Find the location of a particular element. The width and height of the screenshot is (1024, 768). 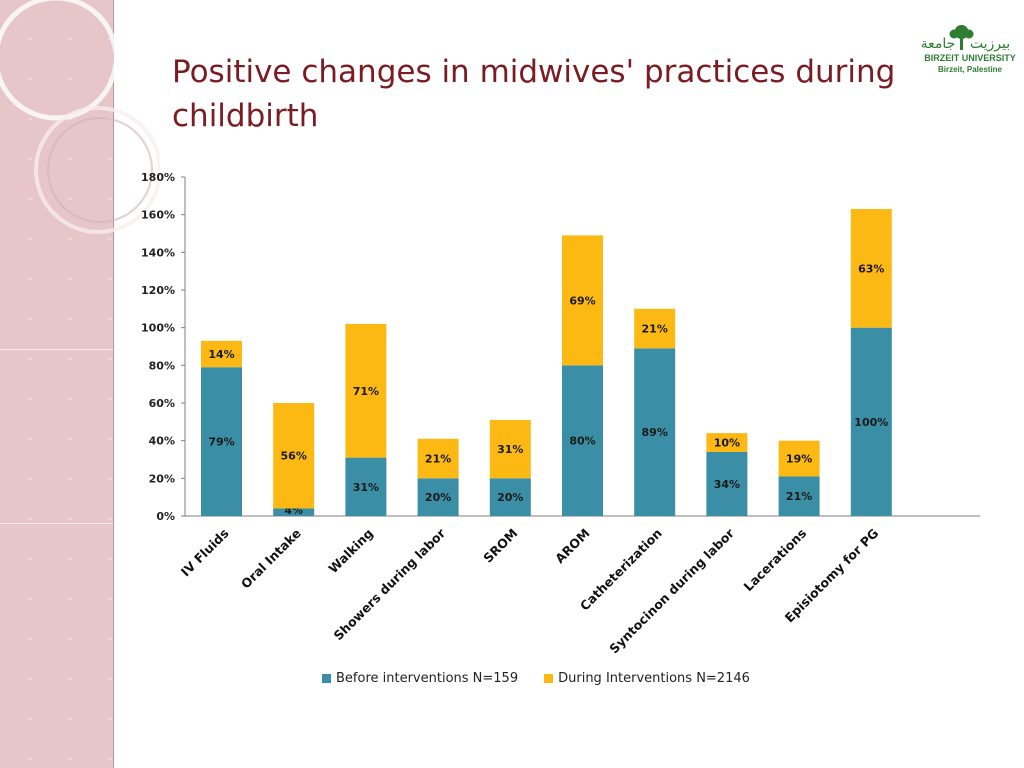

data-label-during: 63% is located at coordinates (871, 268).